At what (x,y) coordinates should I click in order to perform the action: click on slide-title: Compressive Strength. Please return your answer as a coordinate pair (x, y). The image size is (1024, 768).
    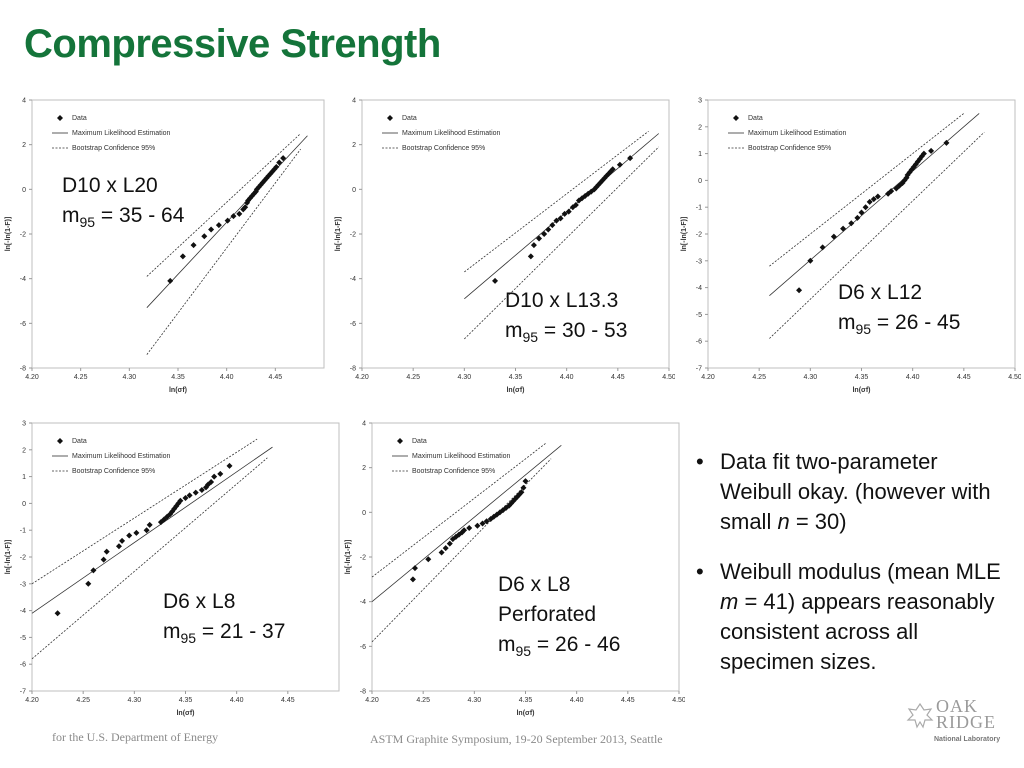
    Looking at the image, I should click on (232, 44).